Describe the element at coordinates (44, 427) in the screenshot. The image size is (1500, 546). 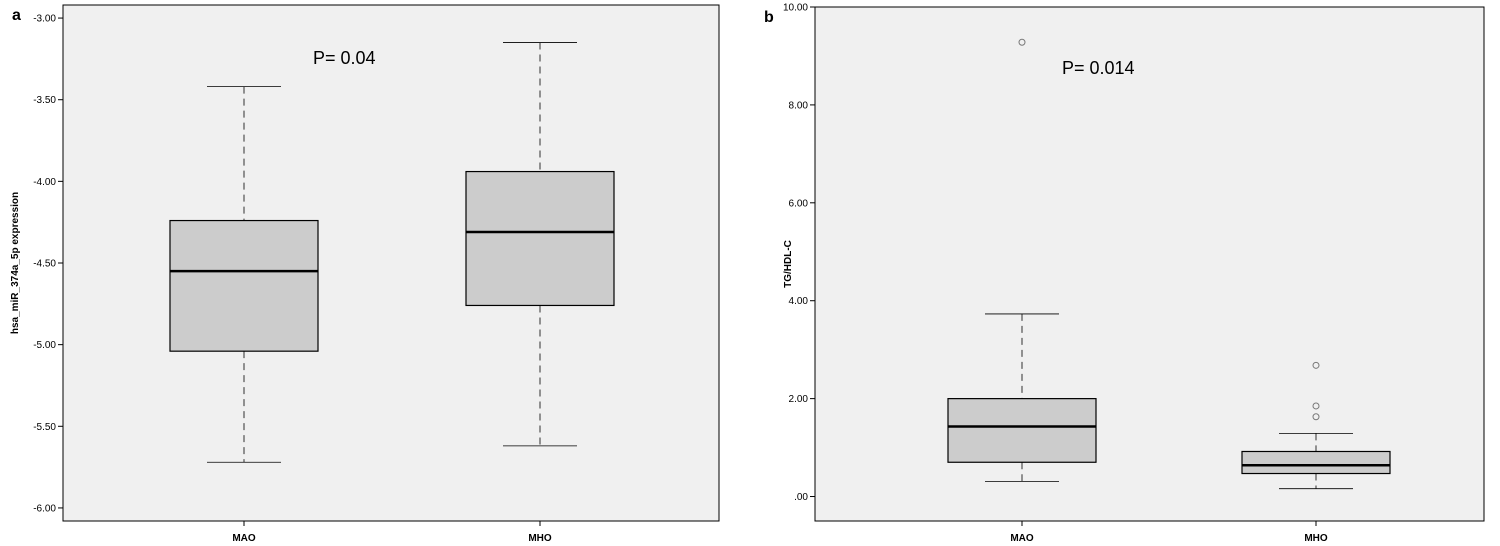
I see `y-tick-label: -5.50` at that location.